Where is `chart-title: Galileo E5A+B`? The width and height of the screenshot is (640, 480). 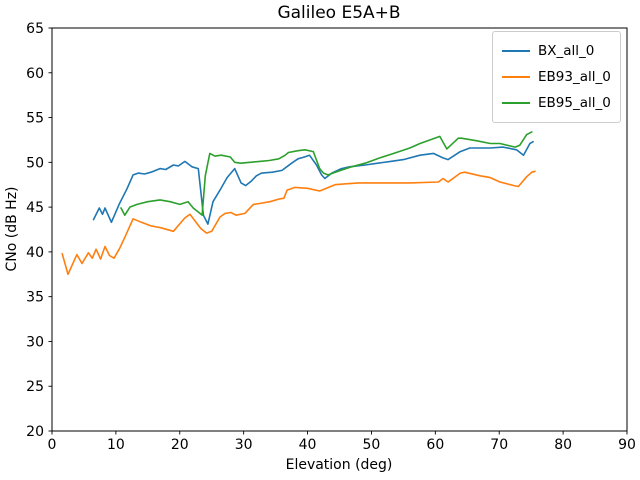
chart-title: Galileo E5A+B is located at coordinates (338, 13).